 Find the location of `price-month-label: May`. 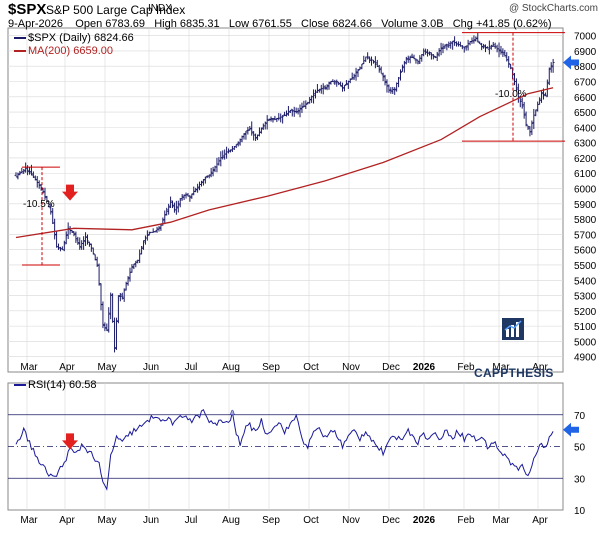

price-month-label: May is located at coordinates (107, 367).